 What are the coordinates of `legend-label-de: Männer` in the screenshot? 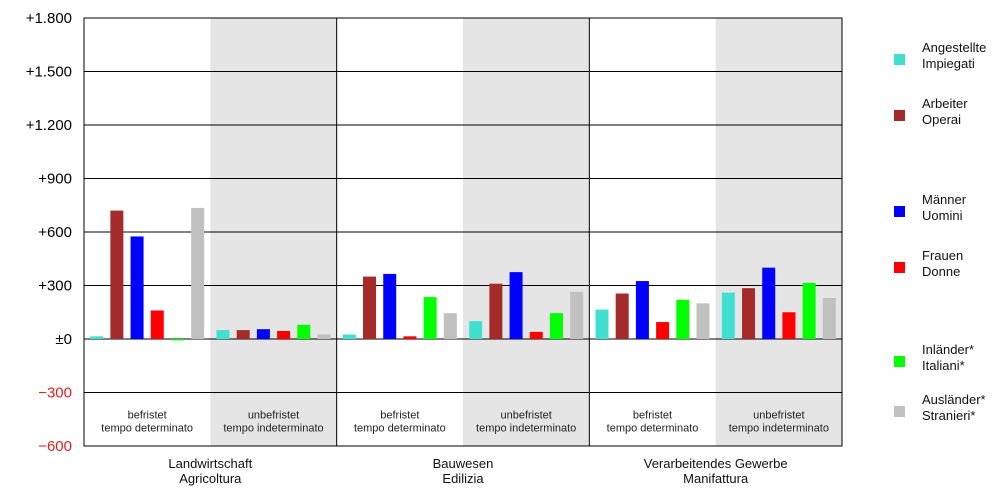 It's located at (944, 199).